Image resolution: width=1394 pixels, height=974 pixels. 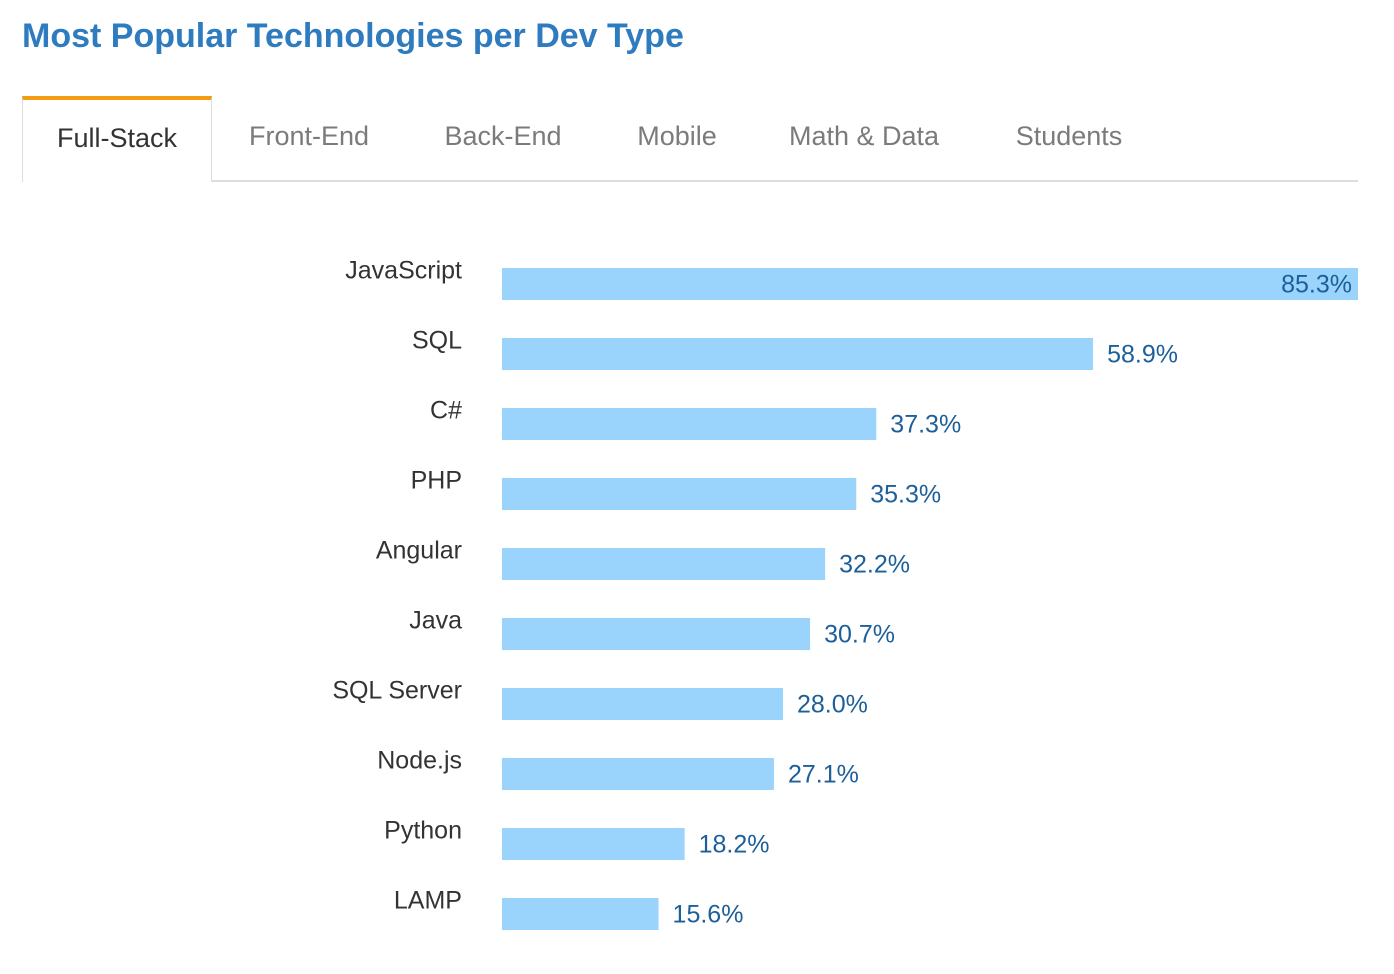 I want to click on category-label-javascript: JavaScript, so click(x=403, y=271).